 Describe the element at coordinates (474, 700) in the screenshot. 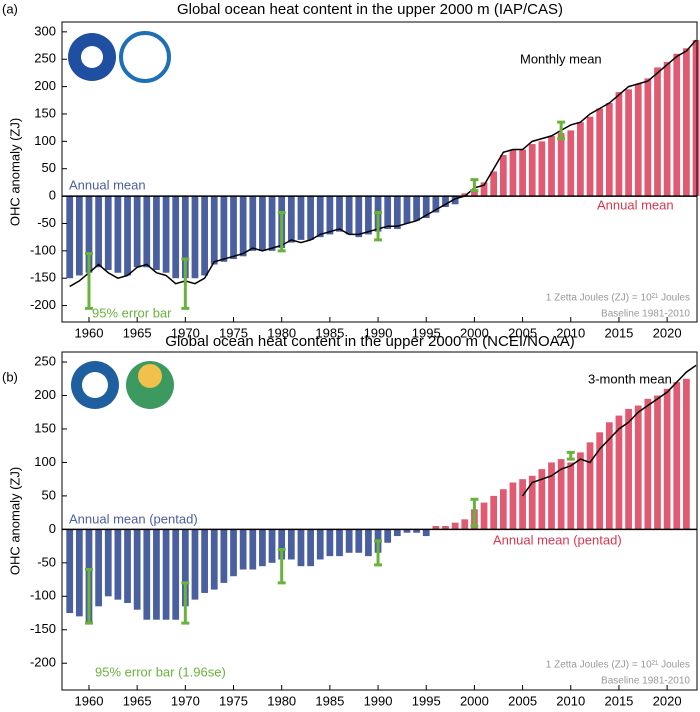

I see `x-tick-label: 2000` at that location.